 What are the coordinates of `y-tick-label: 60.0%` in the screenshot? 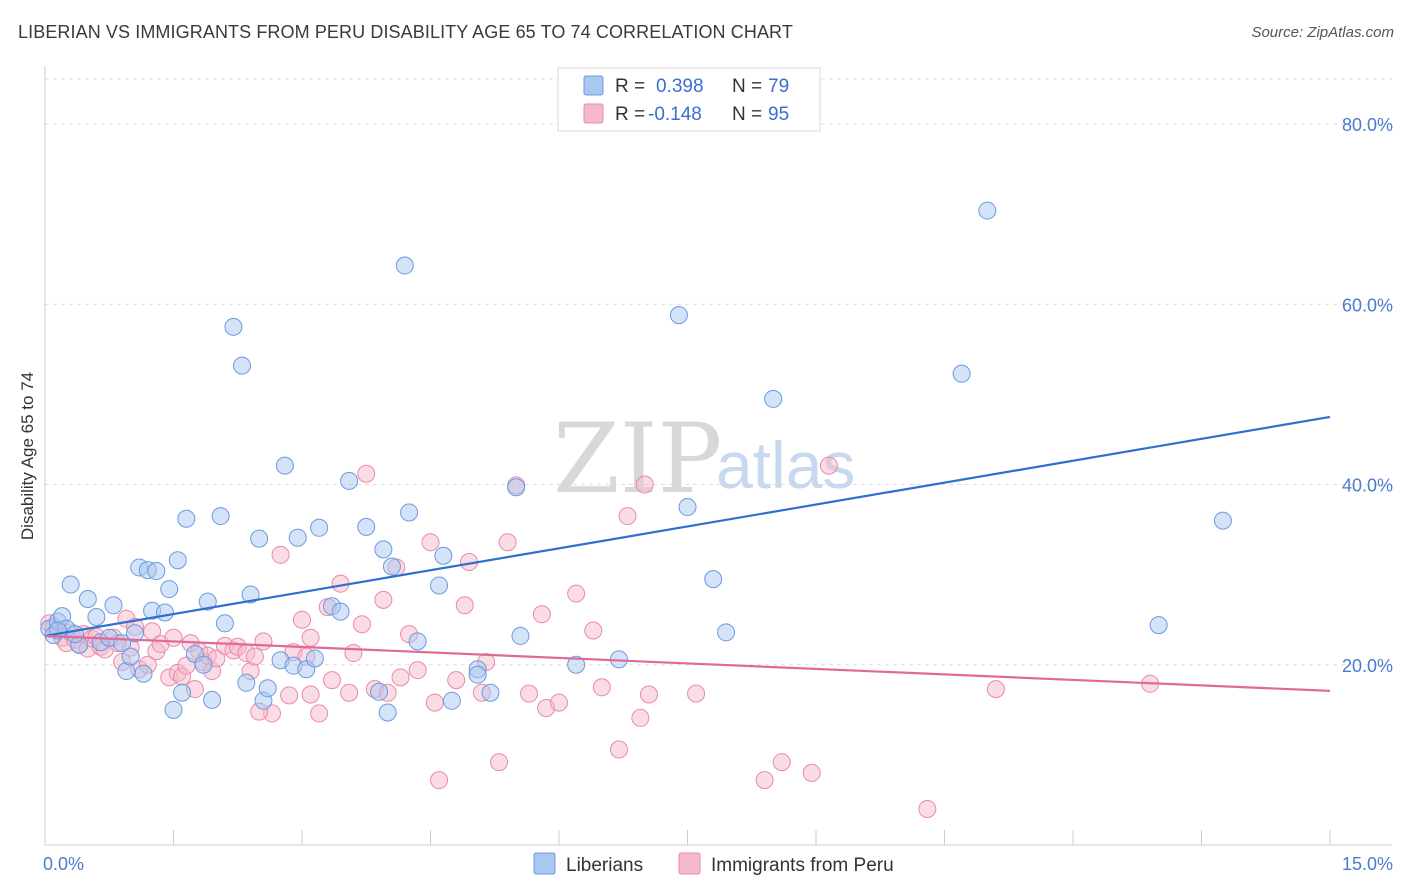 It's located at (1367, 305).